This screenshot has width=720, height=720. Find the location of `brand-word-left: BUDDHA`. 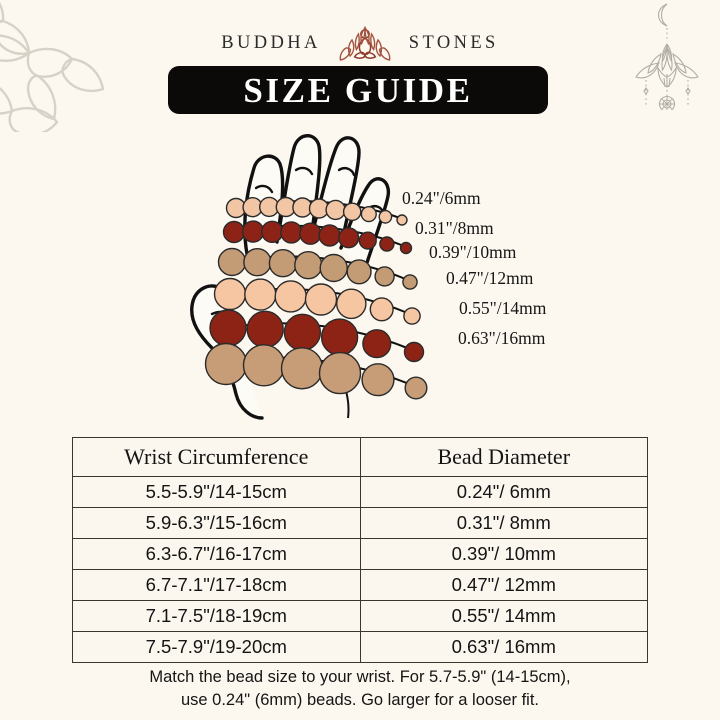

brand-word-left: BUDDHA is located at coordinates (271, 42).